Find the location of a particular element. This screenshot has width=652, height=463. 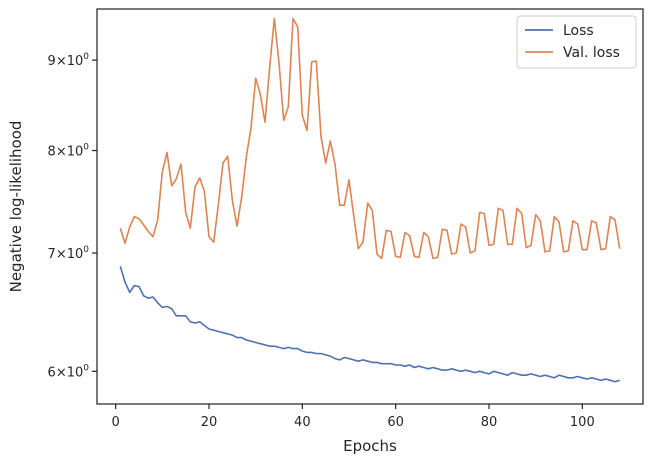

legend: Loss Val. loss is located at coordinates (576, 42).